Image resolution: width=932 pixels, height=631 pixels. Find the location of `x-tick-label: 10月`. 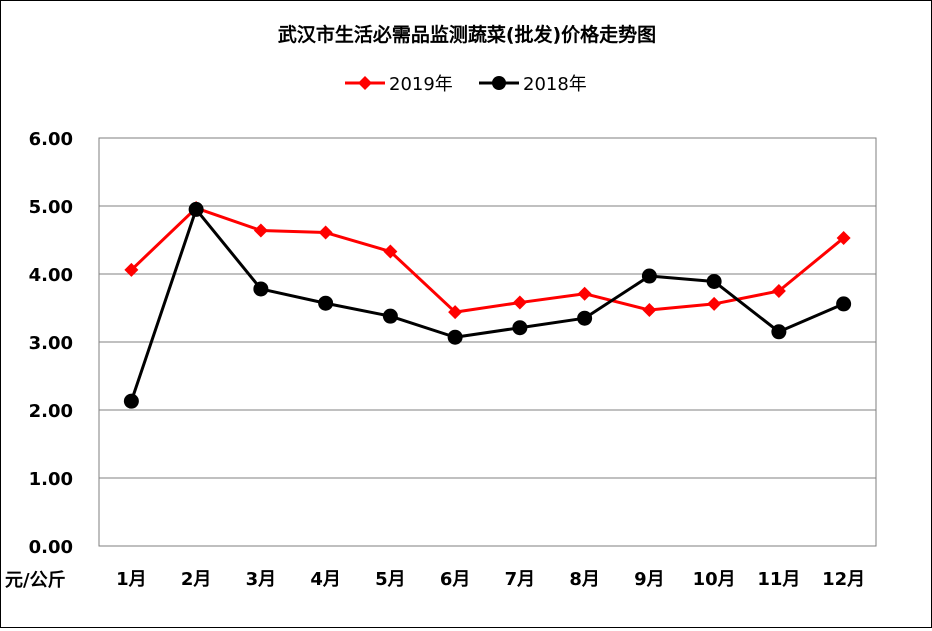

x-tick-label: 10月 is located at coordinates (714, 579).